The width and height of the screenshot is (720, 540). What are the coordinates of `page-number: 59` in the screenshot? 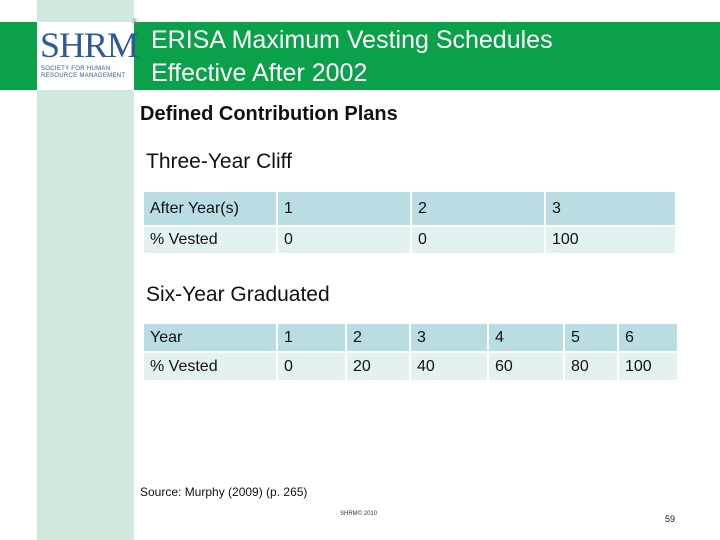 It's located at (670, 519).